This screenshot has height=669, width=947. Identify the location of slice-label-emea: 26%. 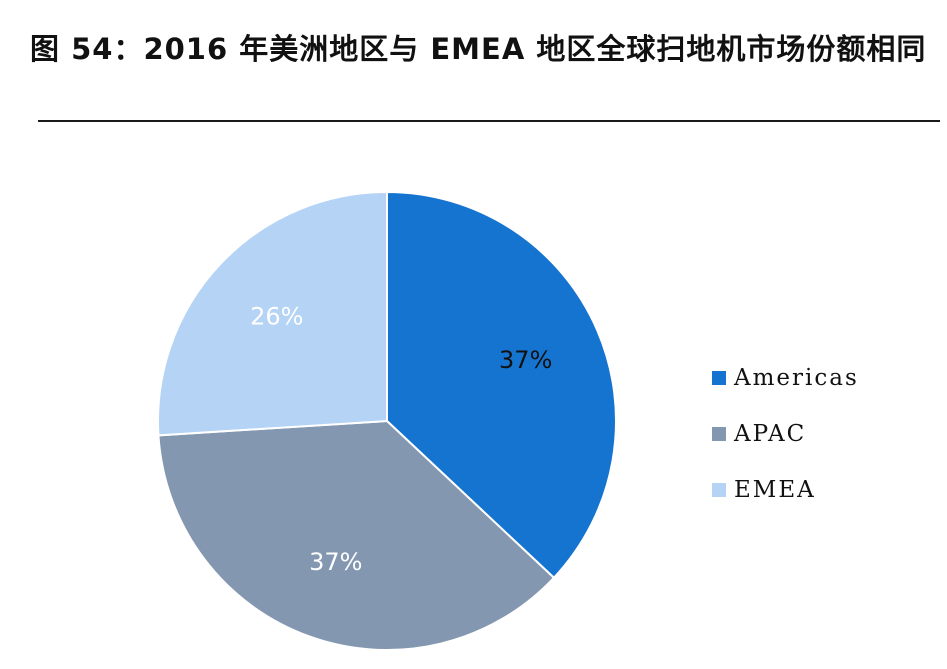
(276, 317).